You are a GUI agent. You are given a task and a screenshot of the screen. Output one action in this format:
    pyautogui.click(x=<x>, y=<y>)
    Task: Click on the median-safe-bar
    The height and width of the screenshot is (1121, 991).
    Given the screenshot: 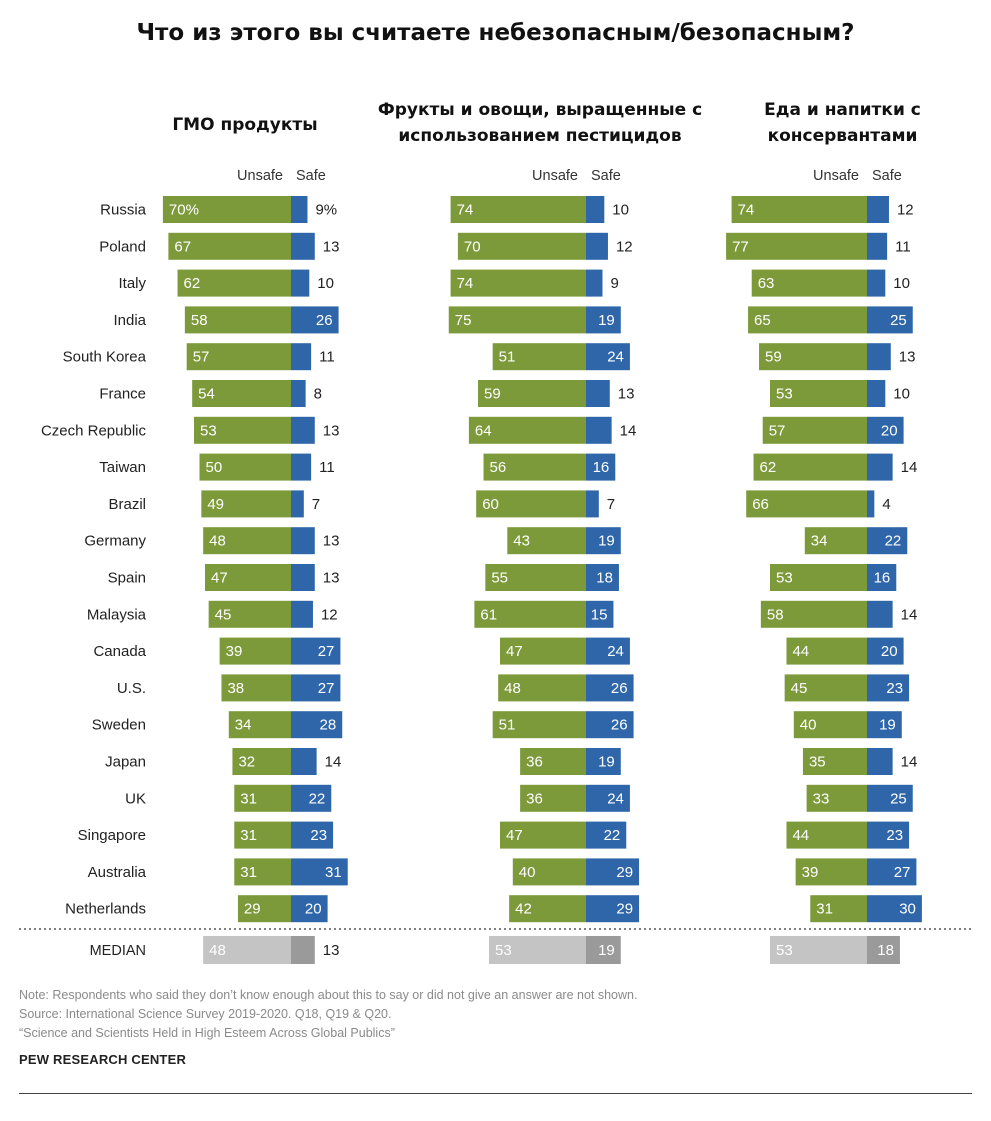 What is the action you would take?
    pyautogui.click(x=603, y=950)
    